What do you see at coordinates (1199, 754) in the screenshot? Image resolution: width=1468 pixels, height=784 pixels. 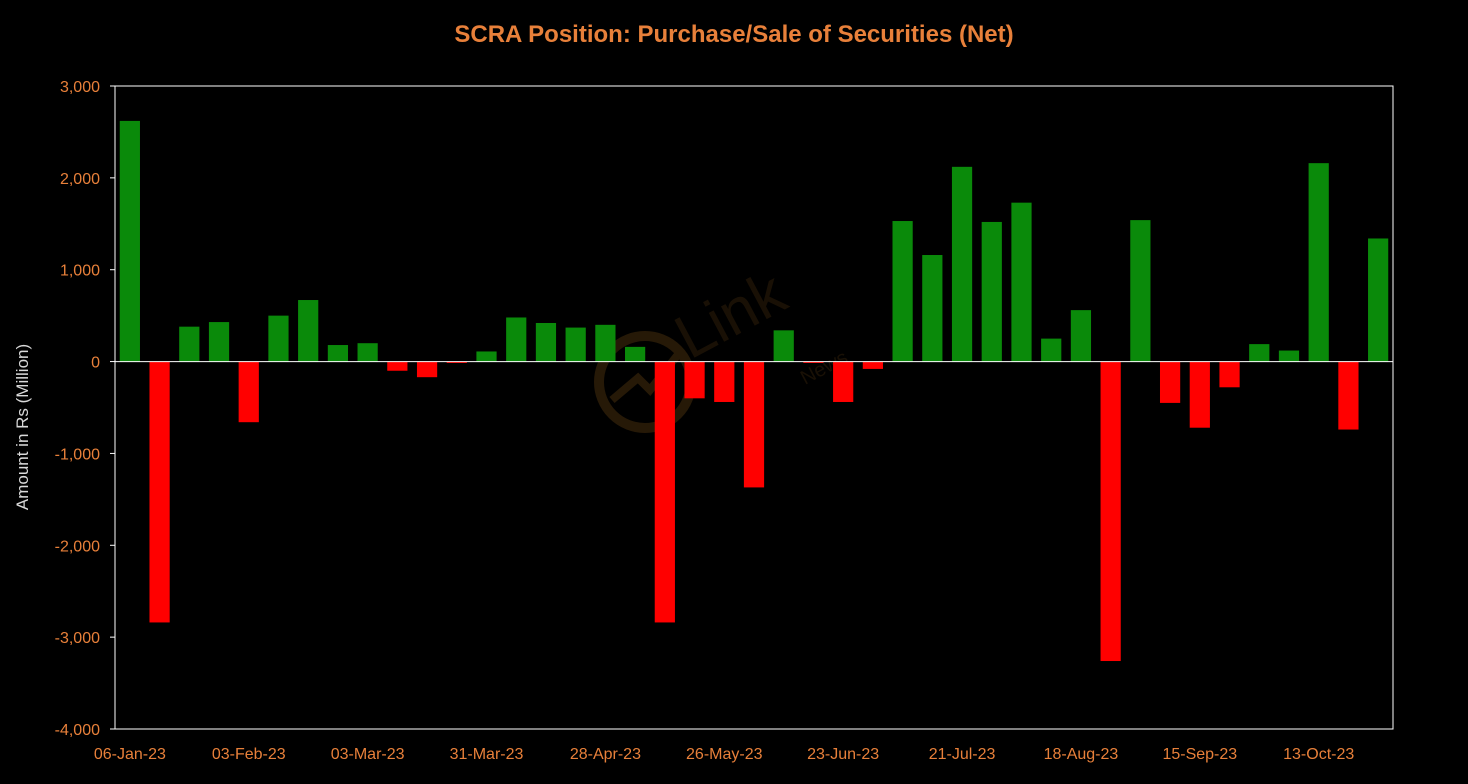 I see `x-tick-label: 15-Sep-23` at bounding box center [1199, 754].